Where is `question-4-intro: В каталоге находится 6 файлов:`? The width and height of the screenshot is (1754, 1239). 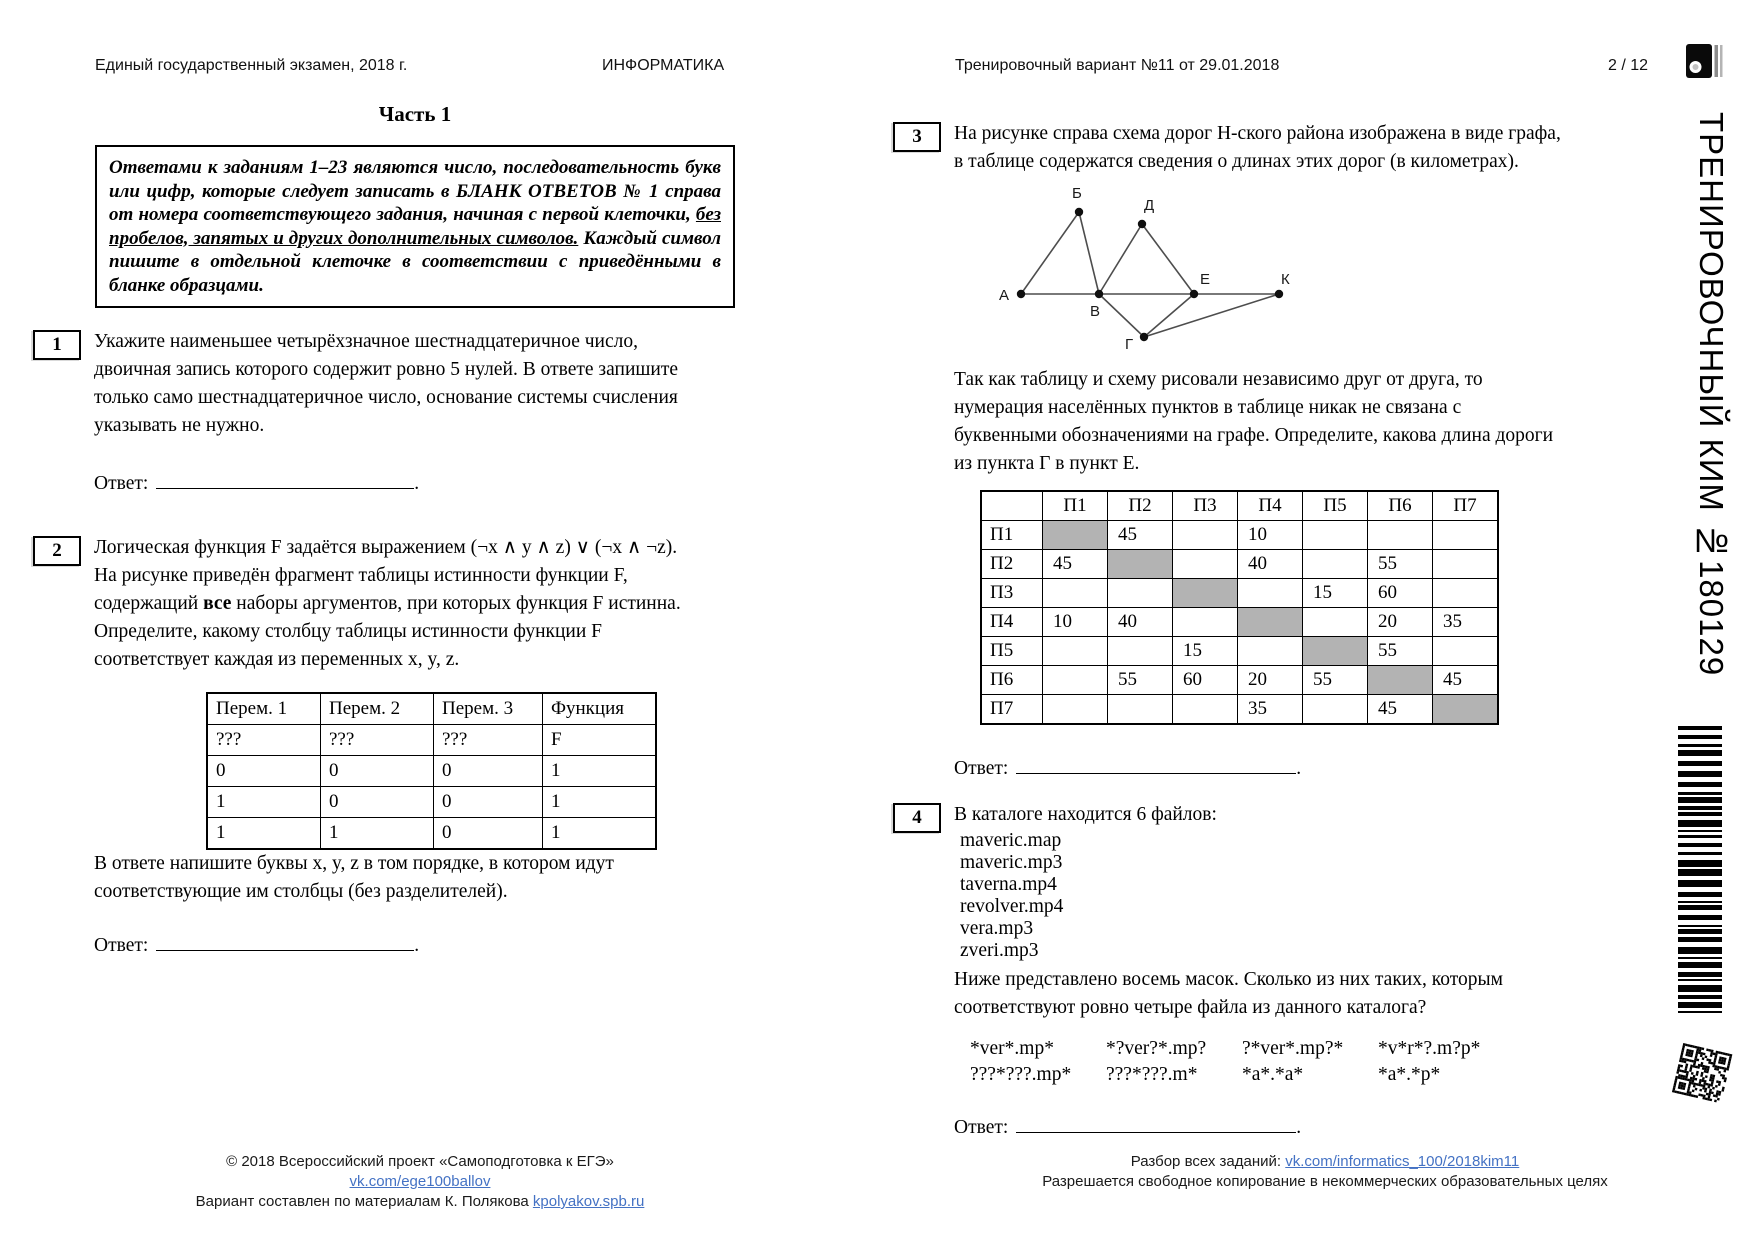 question-4-intro: В каталоге находится 6 файлов: is located at coordinates (1085, 814).